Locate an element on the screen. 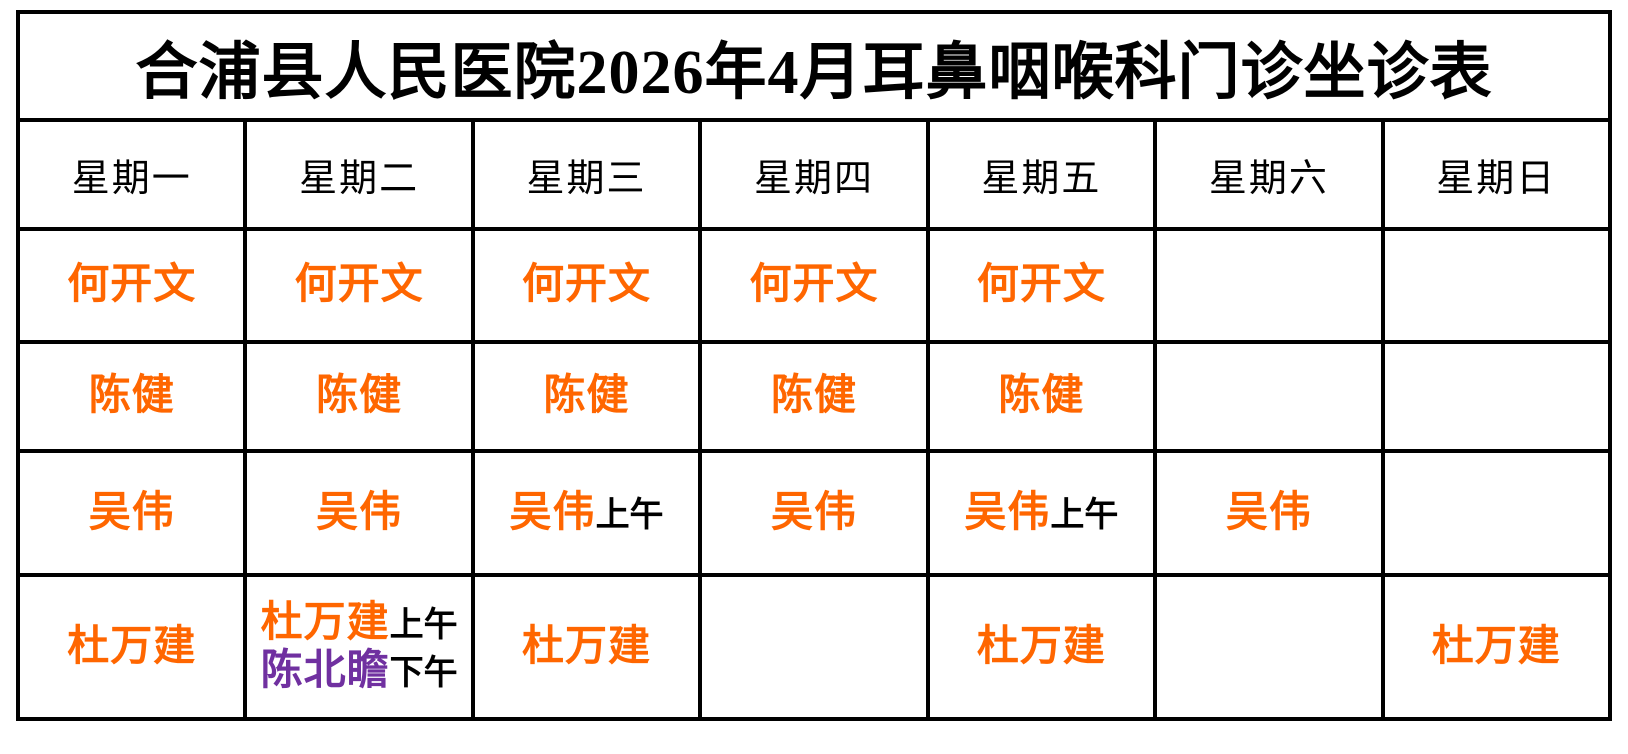 This screenshot has height=754, width=1628. schedule-cell-r4-c1: 杜万建 is located at coordinates (131, 647).